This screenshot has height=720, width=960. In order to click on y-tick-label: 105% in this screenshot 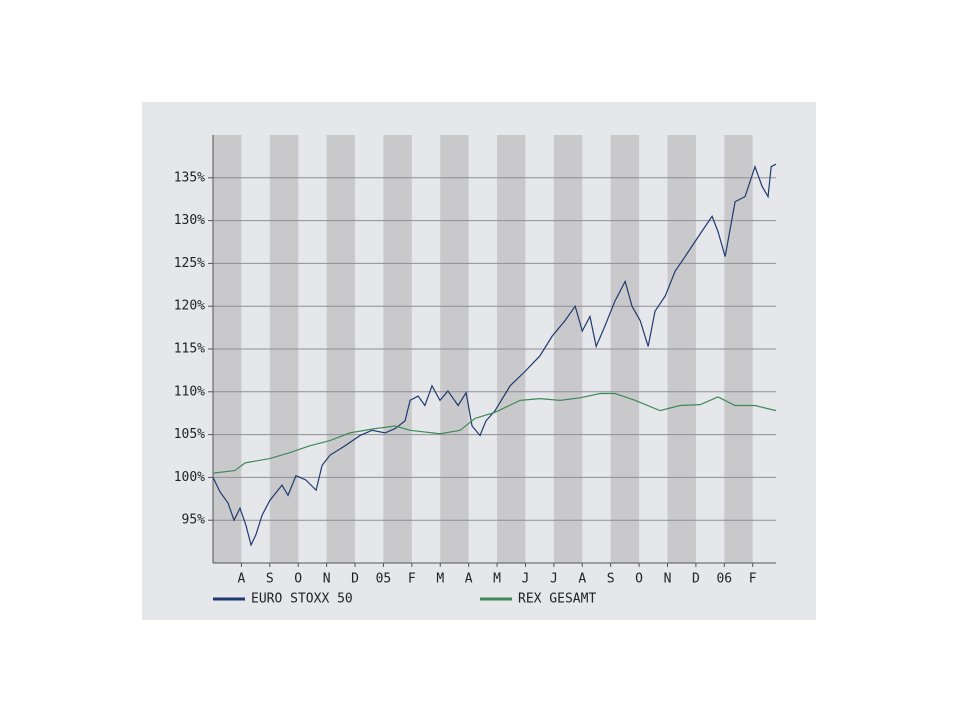, I will do `click(189, 434)`.